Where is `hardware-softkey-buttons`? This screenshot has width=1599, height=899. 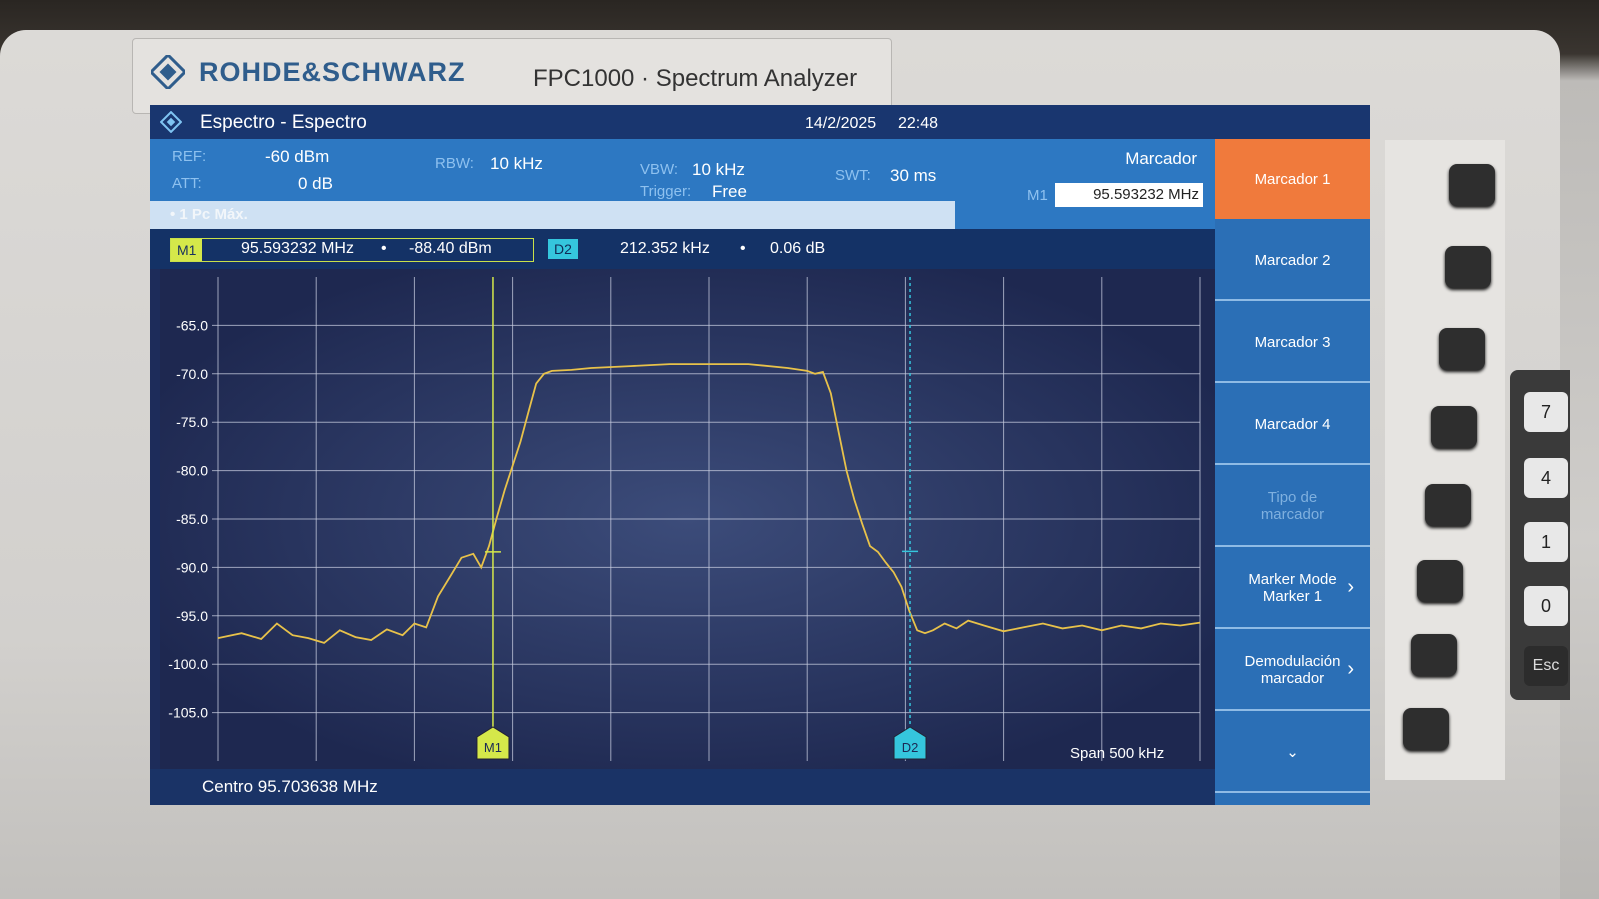 hardware-softkey-buttons is located at coordinates (1445, 460).